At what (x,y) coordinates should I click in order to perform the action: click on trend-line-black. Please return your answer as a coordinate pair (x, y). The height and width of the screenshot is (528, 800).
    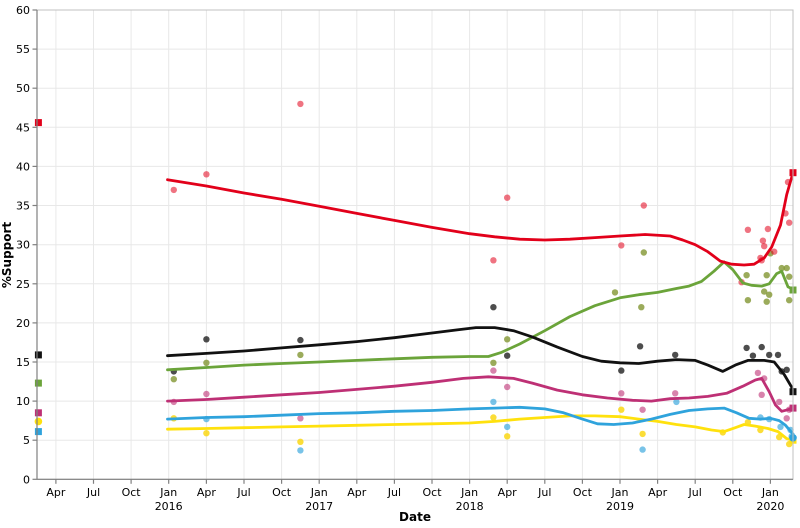
    Looking at the image, I should click on (480, 358).